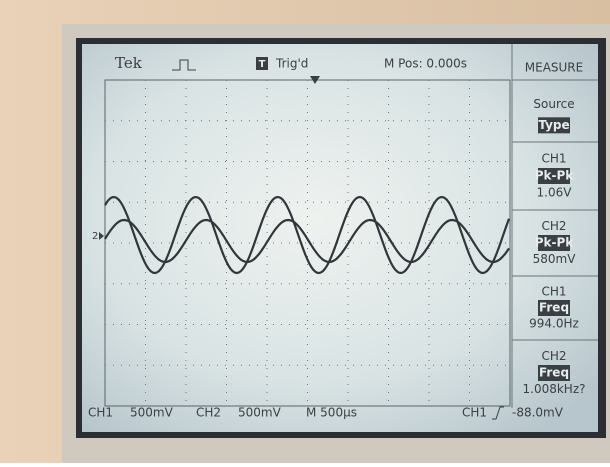 The height and width of the screenshot is (467, 610). Describe the element at coordinates (498, 413) in the screenshot. I see `trigger-slope-icon` at that location.